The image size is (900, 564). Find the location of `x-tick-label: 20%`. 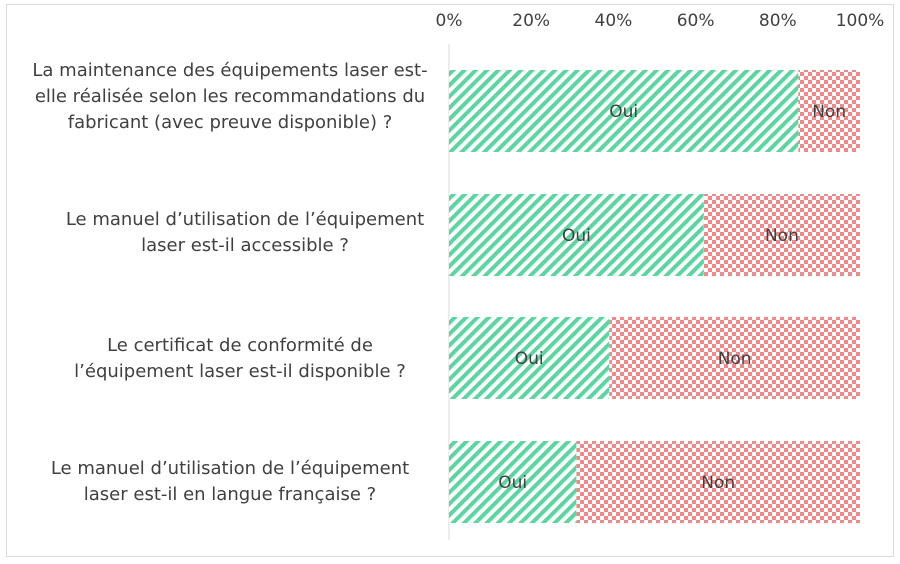

x-tick-label: 20% is located at coordinates (531, 21).